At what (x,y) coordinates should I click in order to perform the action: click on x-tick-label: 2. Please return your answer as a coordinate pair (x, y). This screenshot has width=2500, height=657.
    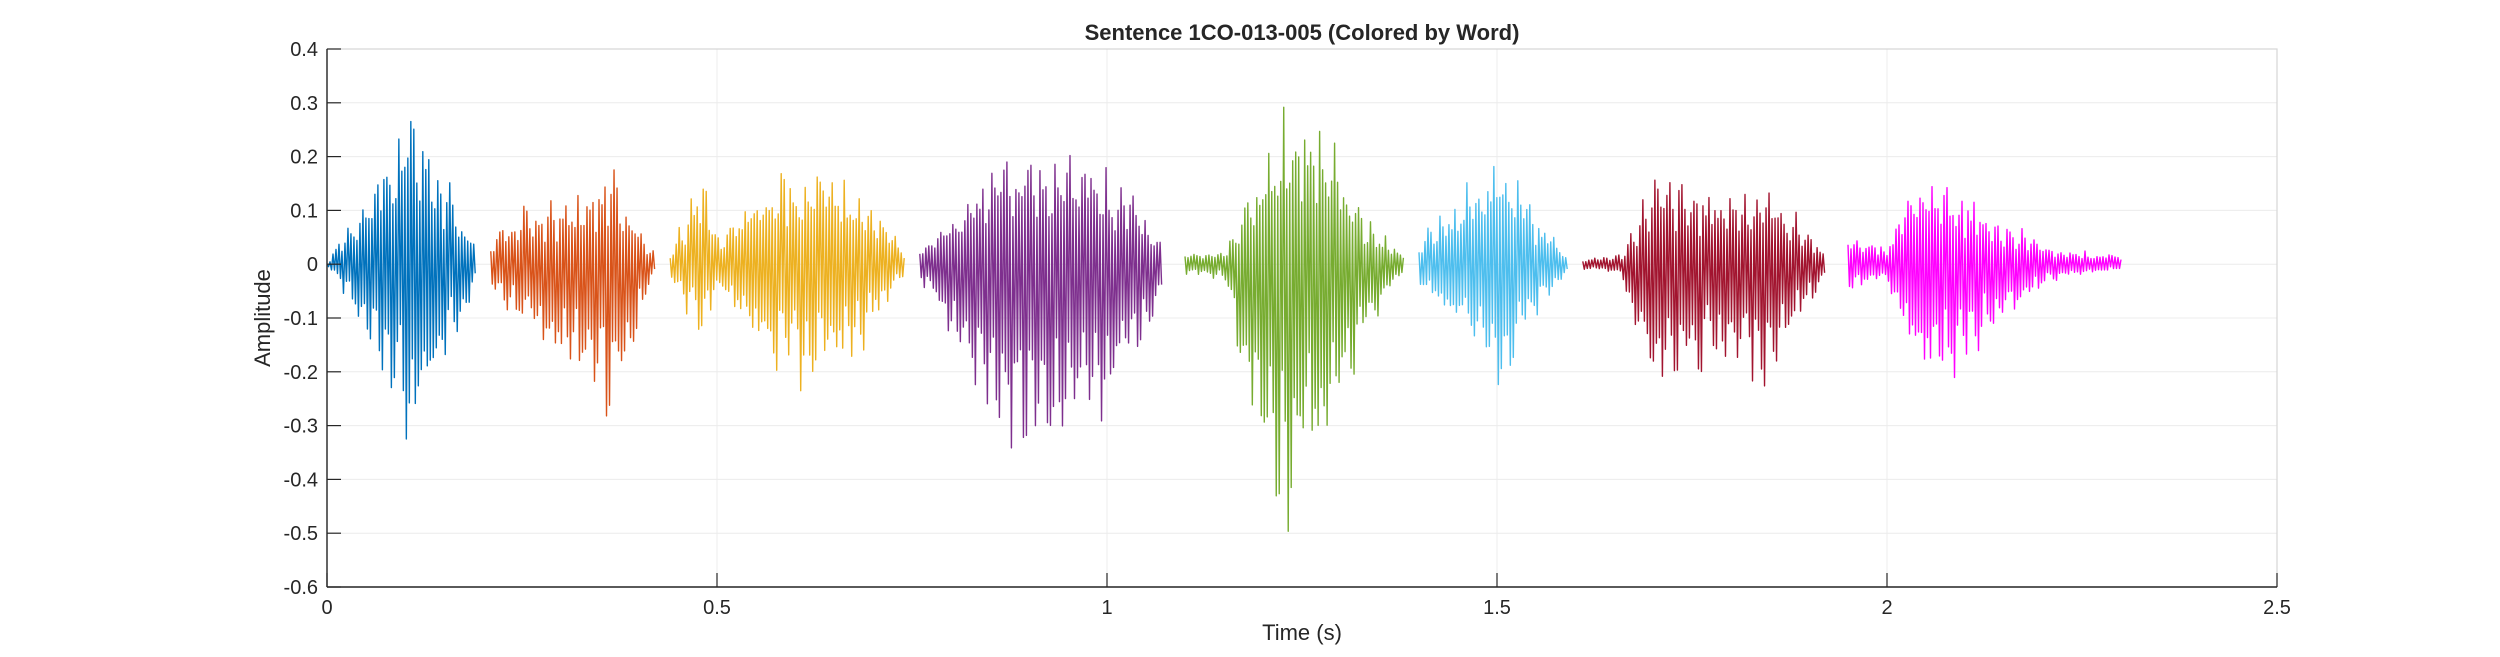
    Looking at the image, I should click on (1886, 608).